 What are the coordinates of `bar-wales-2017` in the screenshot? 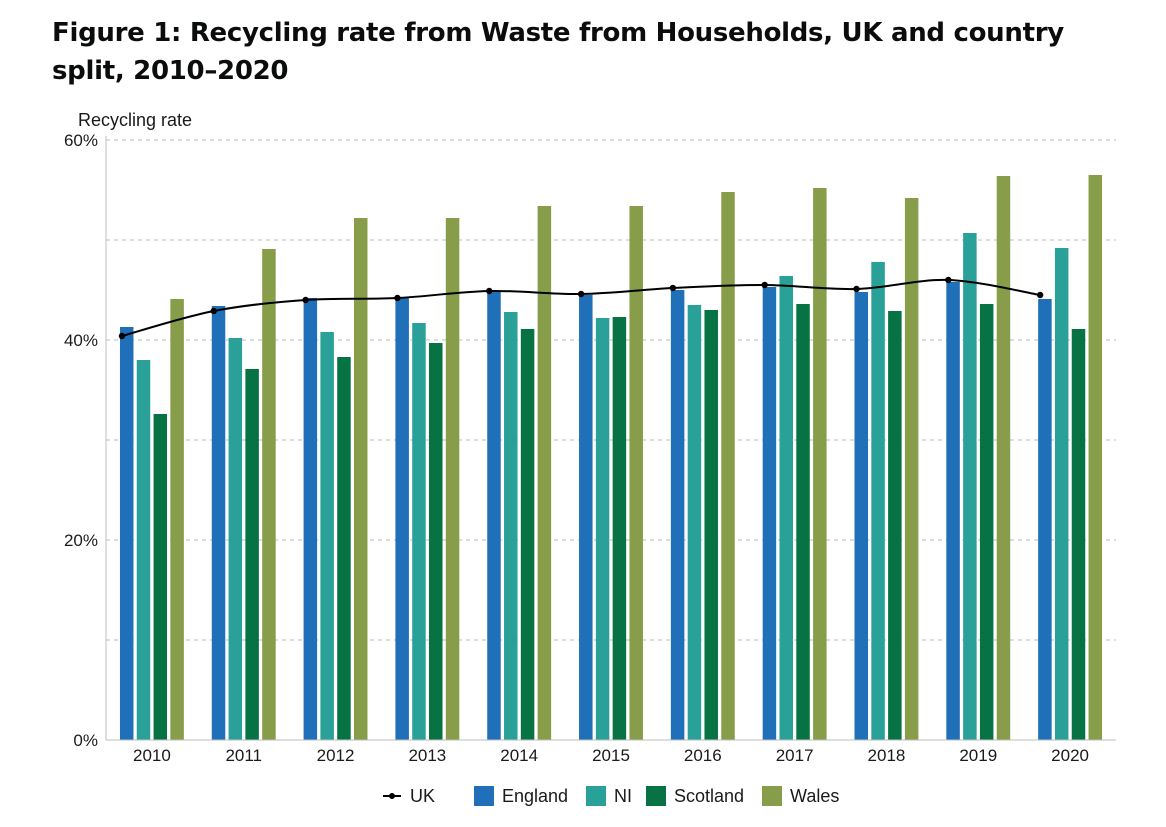 It's located at (820, 464).